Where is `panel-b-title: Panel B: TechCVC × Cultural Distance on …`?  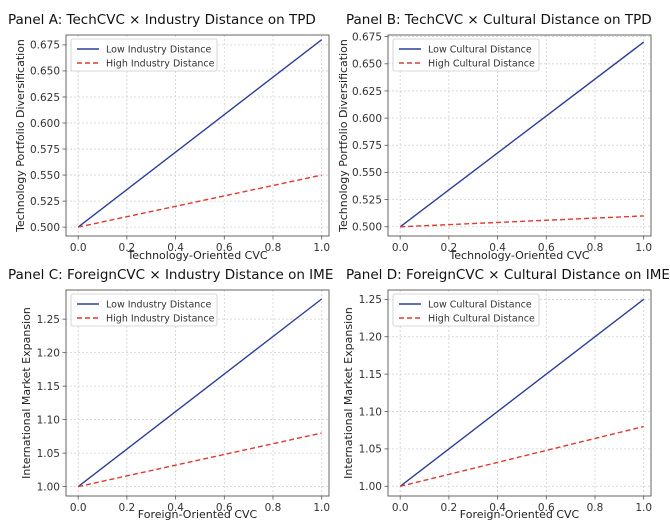 panel-b-title: Panel B: TechCVC × Cultural Distance on … is located at coordinates (499, 20).